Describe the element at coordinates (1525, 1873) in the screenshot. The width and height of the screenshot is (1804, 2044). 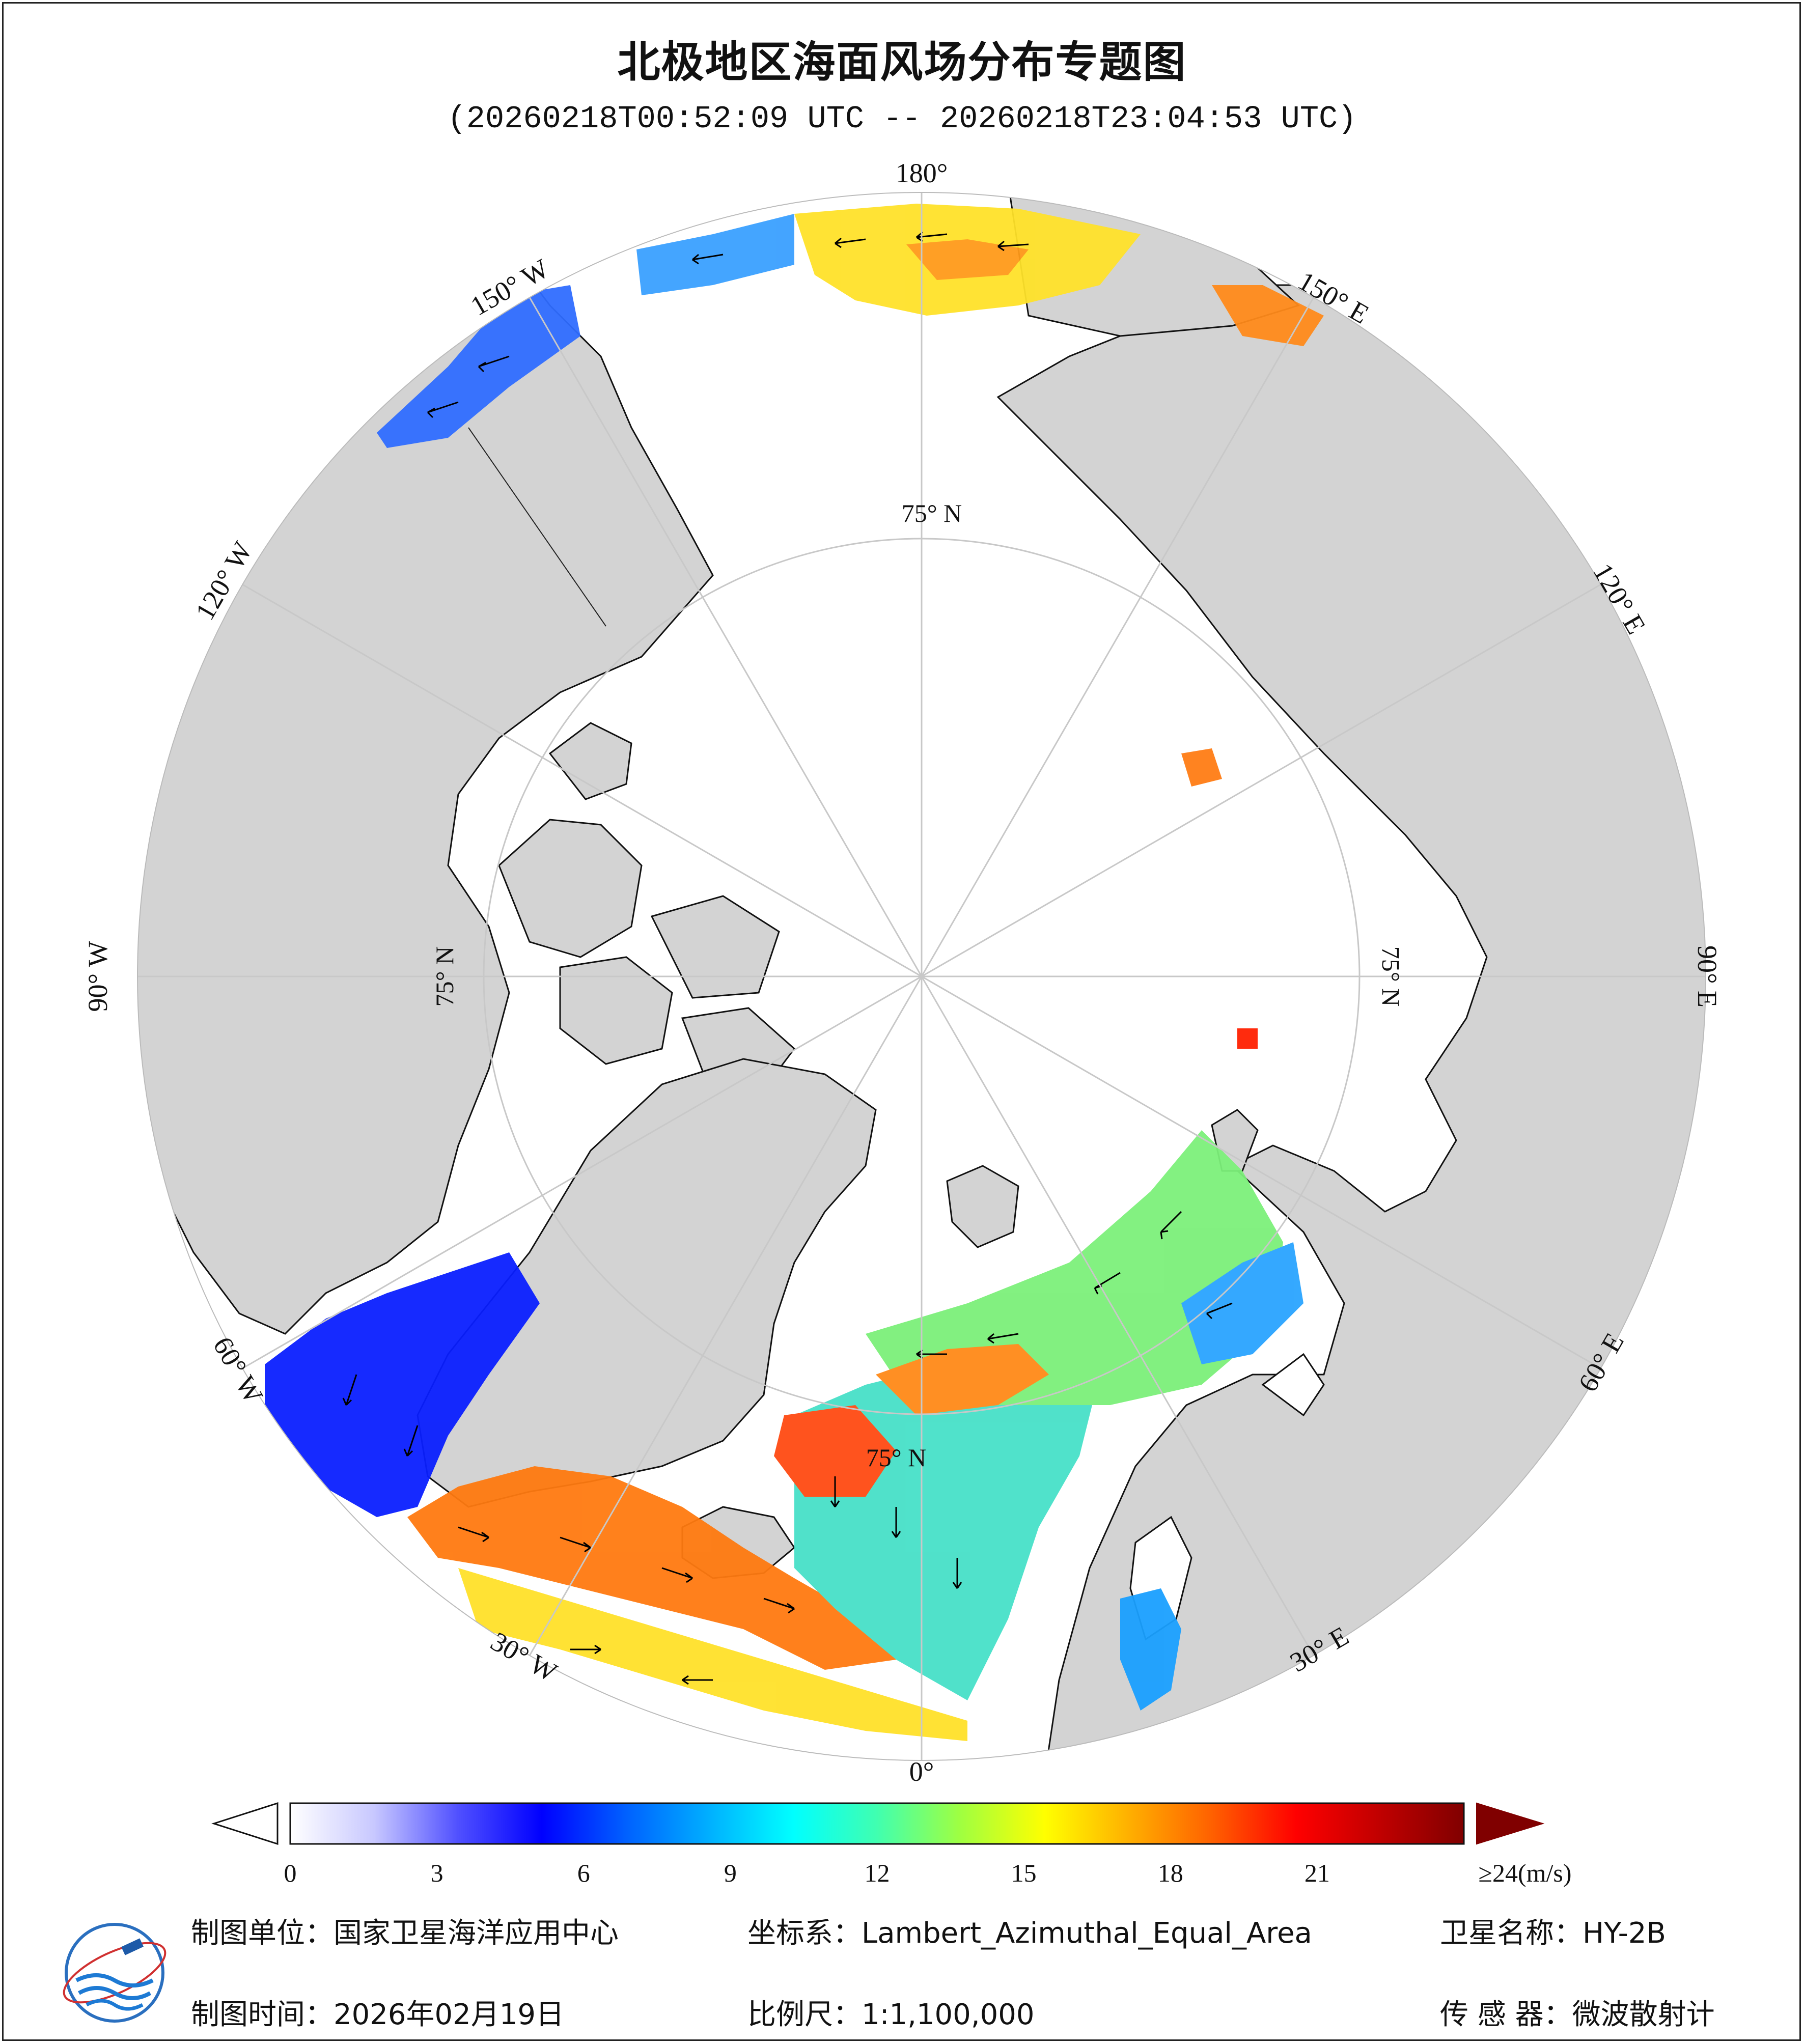
I see `colorbar-tick-label: ≥24(m/s)` at that location.